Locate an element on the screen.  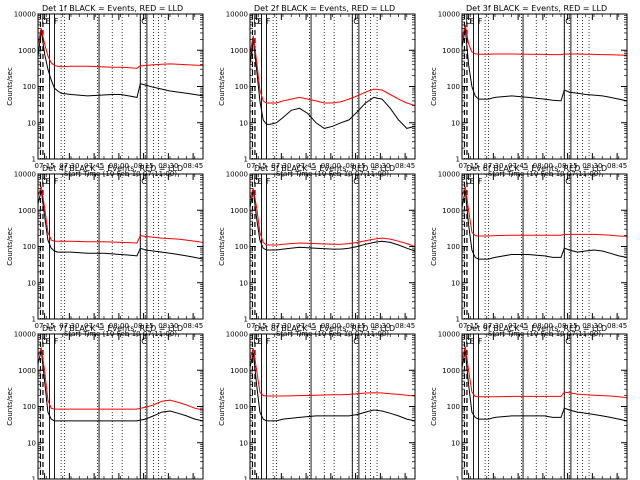
panel-title: Det 6f BLACK = Events, RED = LLD is located at coordinates (536, 168).